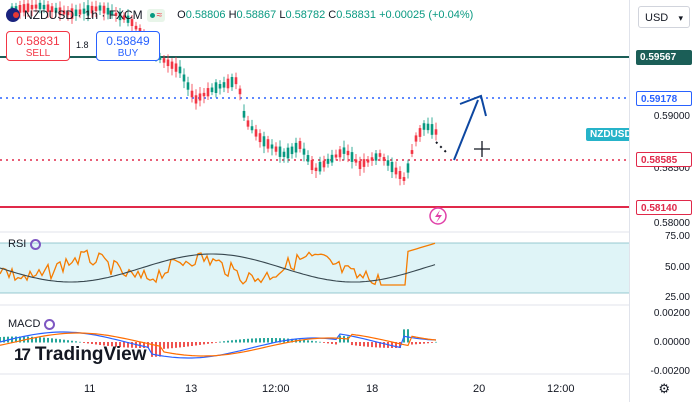 Image resolution: width=696 pixels, height=402 pixels. Describe the element at coordinates (664, 207) in the screenshot. I see `low-price-tag: 0.58140` at that location.